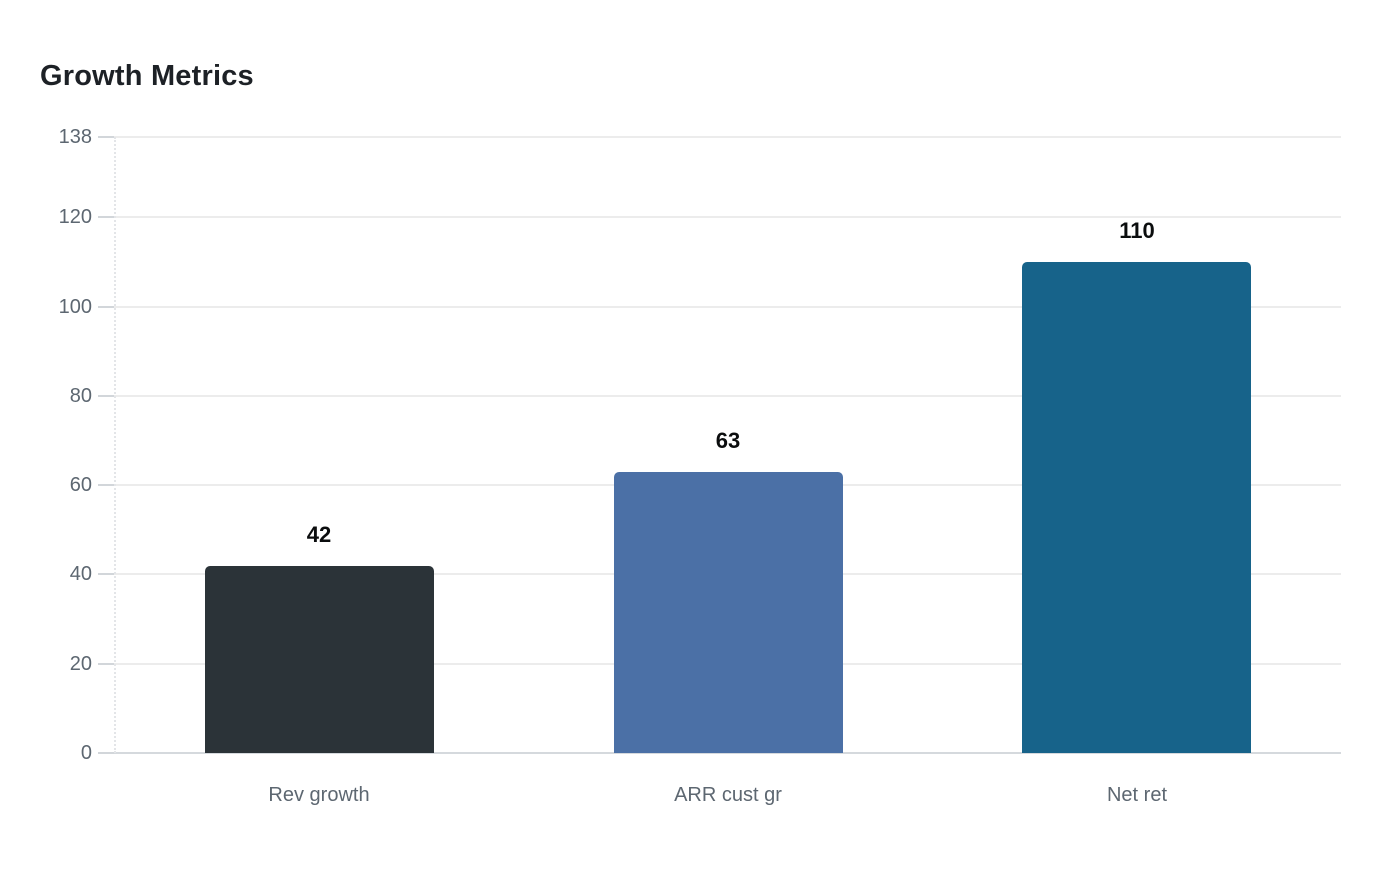 The height and width of the screenshot is (880, 1400). Describe the element at coordinates (728, 795) in the screenshot. I see `x-axis-label-arr-cust-gr: ARR cust gr` at that location.